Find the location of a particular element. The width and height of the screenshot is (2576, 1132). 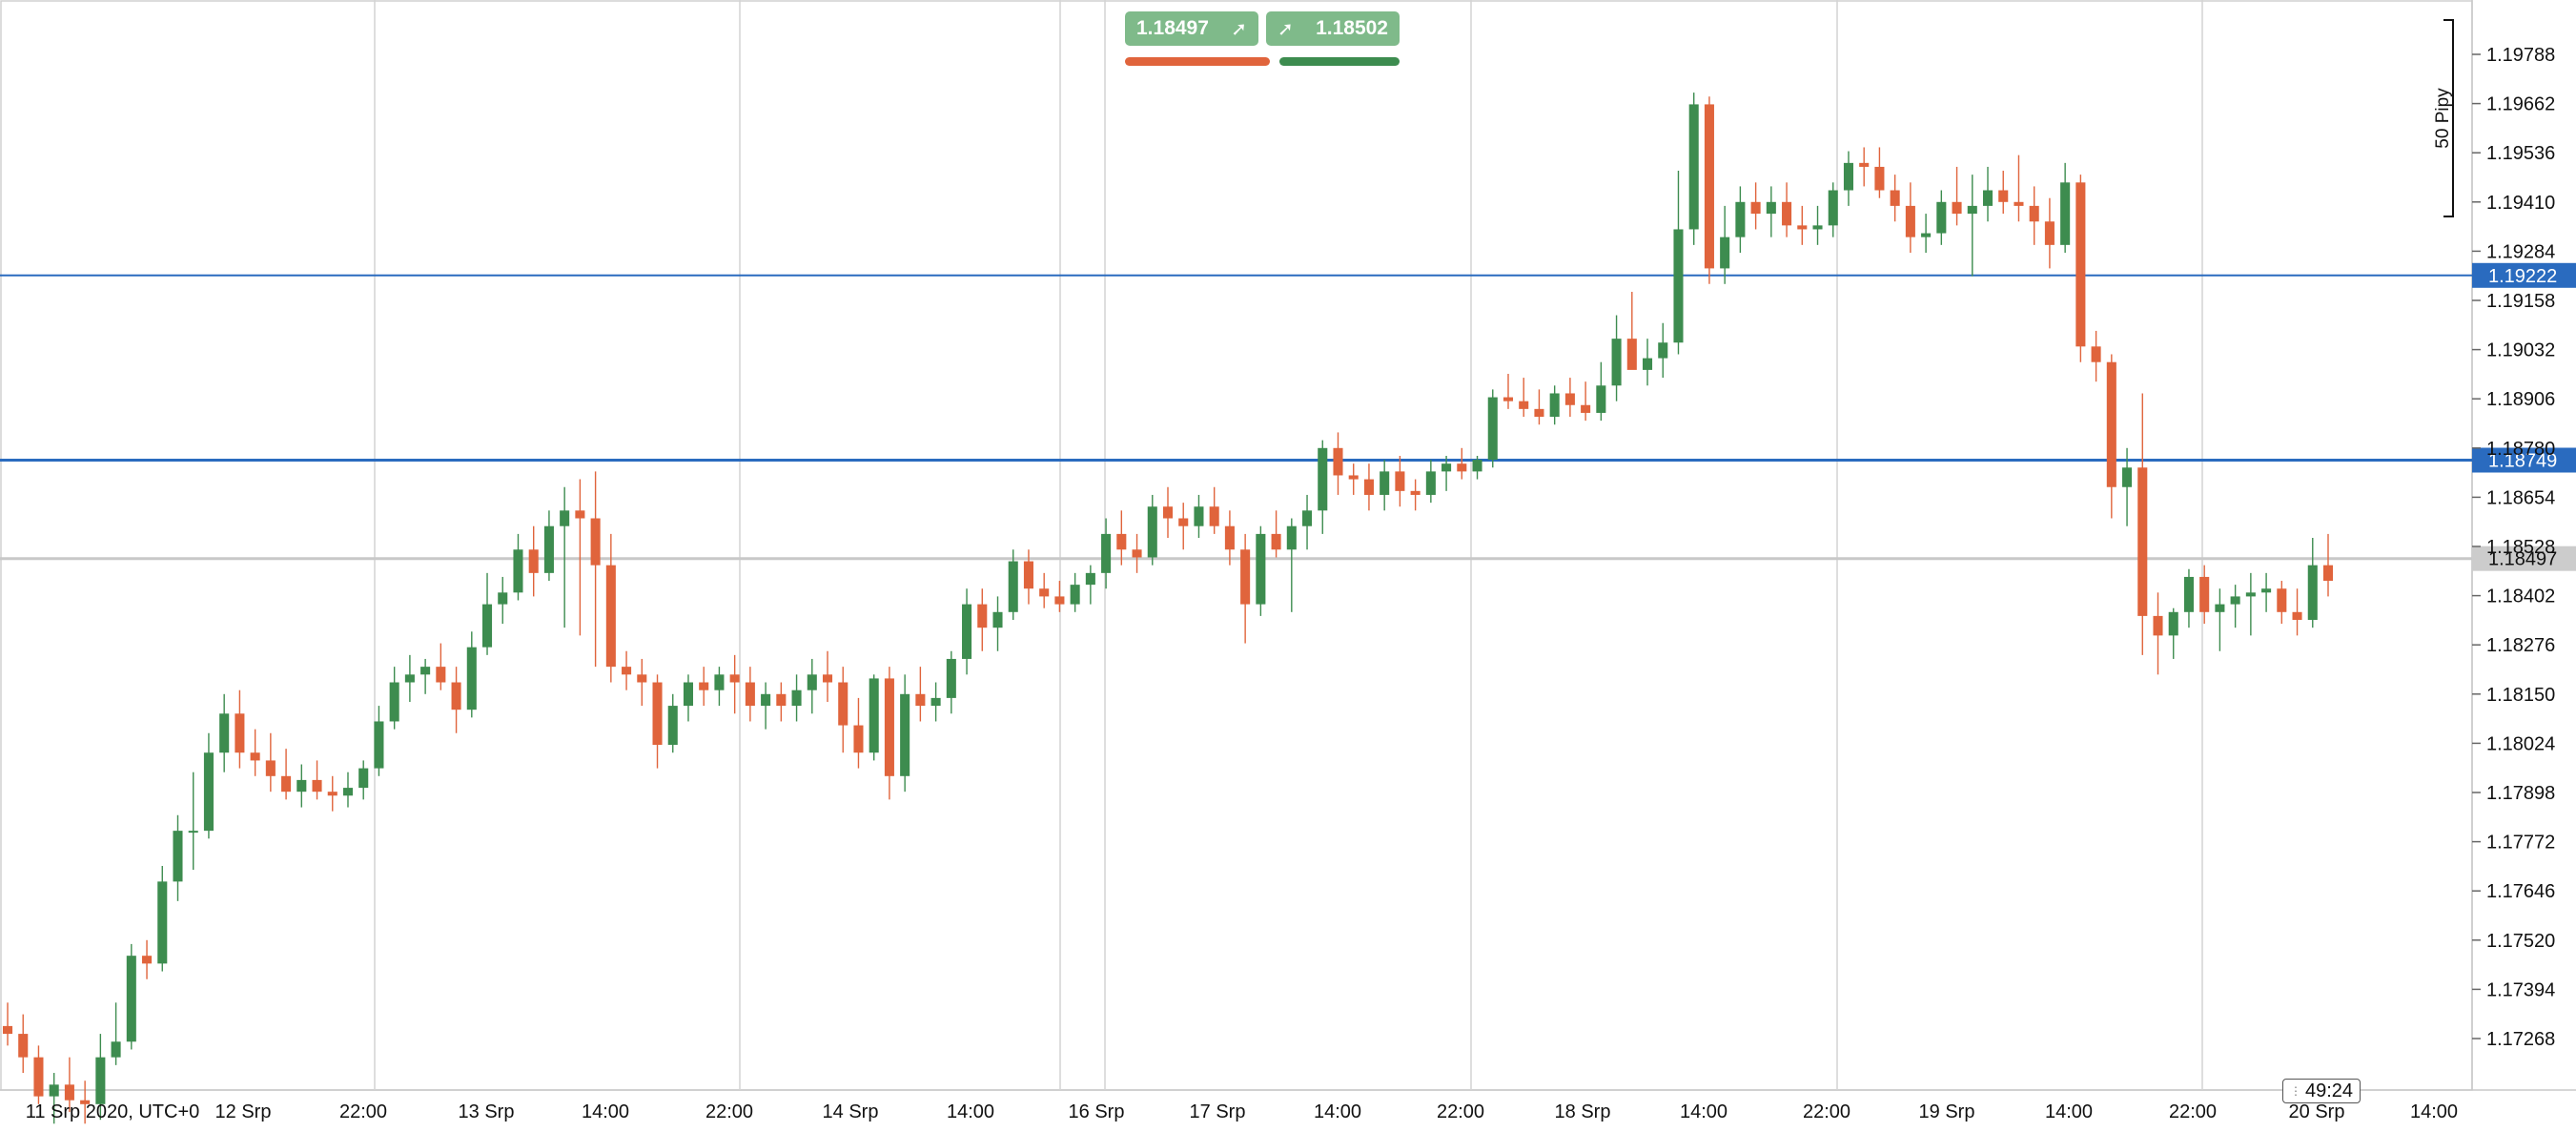

y-tick-label: 1.19788 is located at coordinates (2521, 55).